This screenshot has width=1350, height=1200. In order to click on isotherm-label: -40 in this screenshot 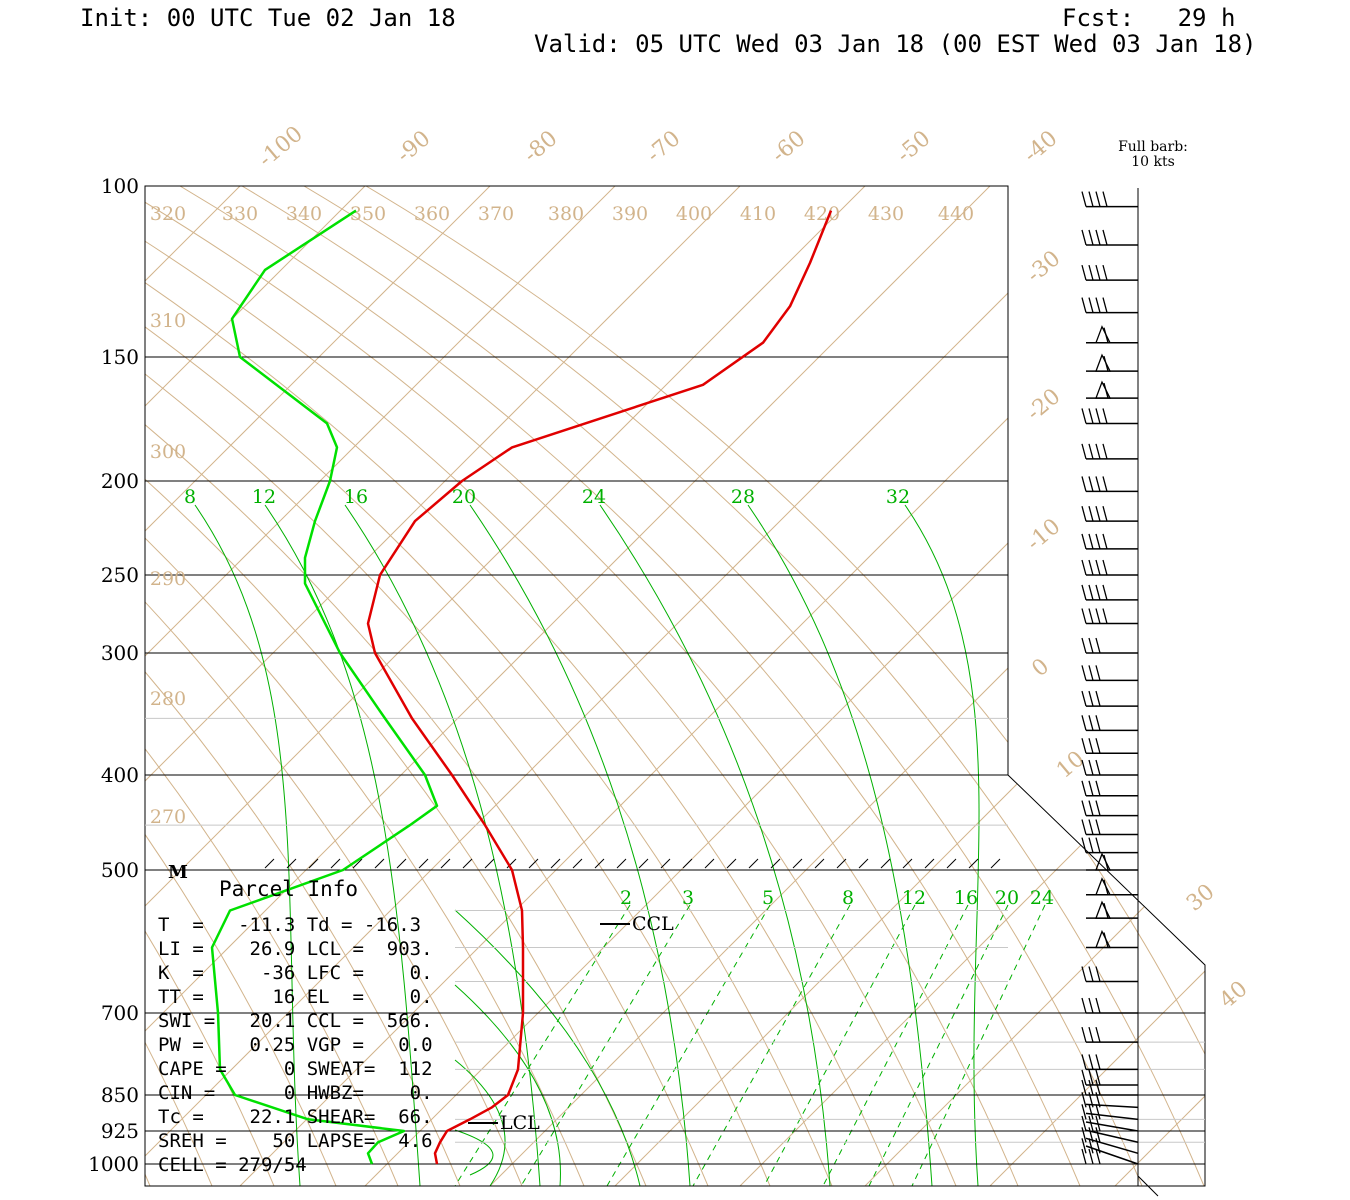, I will do `click(1040, 147)`.